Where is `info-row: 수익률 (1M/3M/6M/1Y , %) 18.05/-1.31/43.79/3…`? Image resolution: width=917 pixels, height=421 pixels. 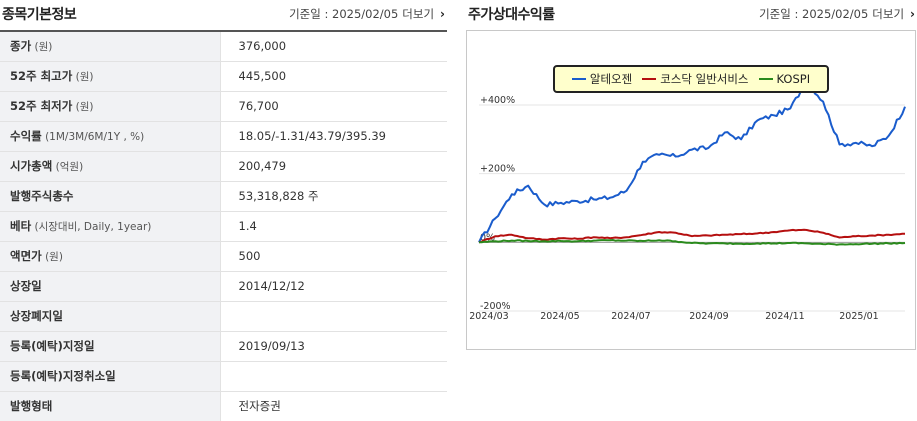
info-row: 수익률 (1M/3M/6M/1Y , %) 18.05/-1.31/43.79/3… is located at coordinates (223, 136).